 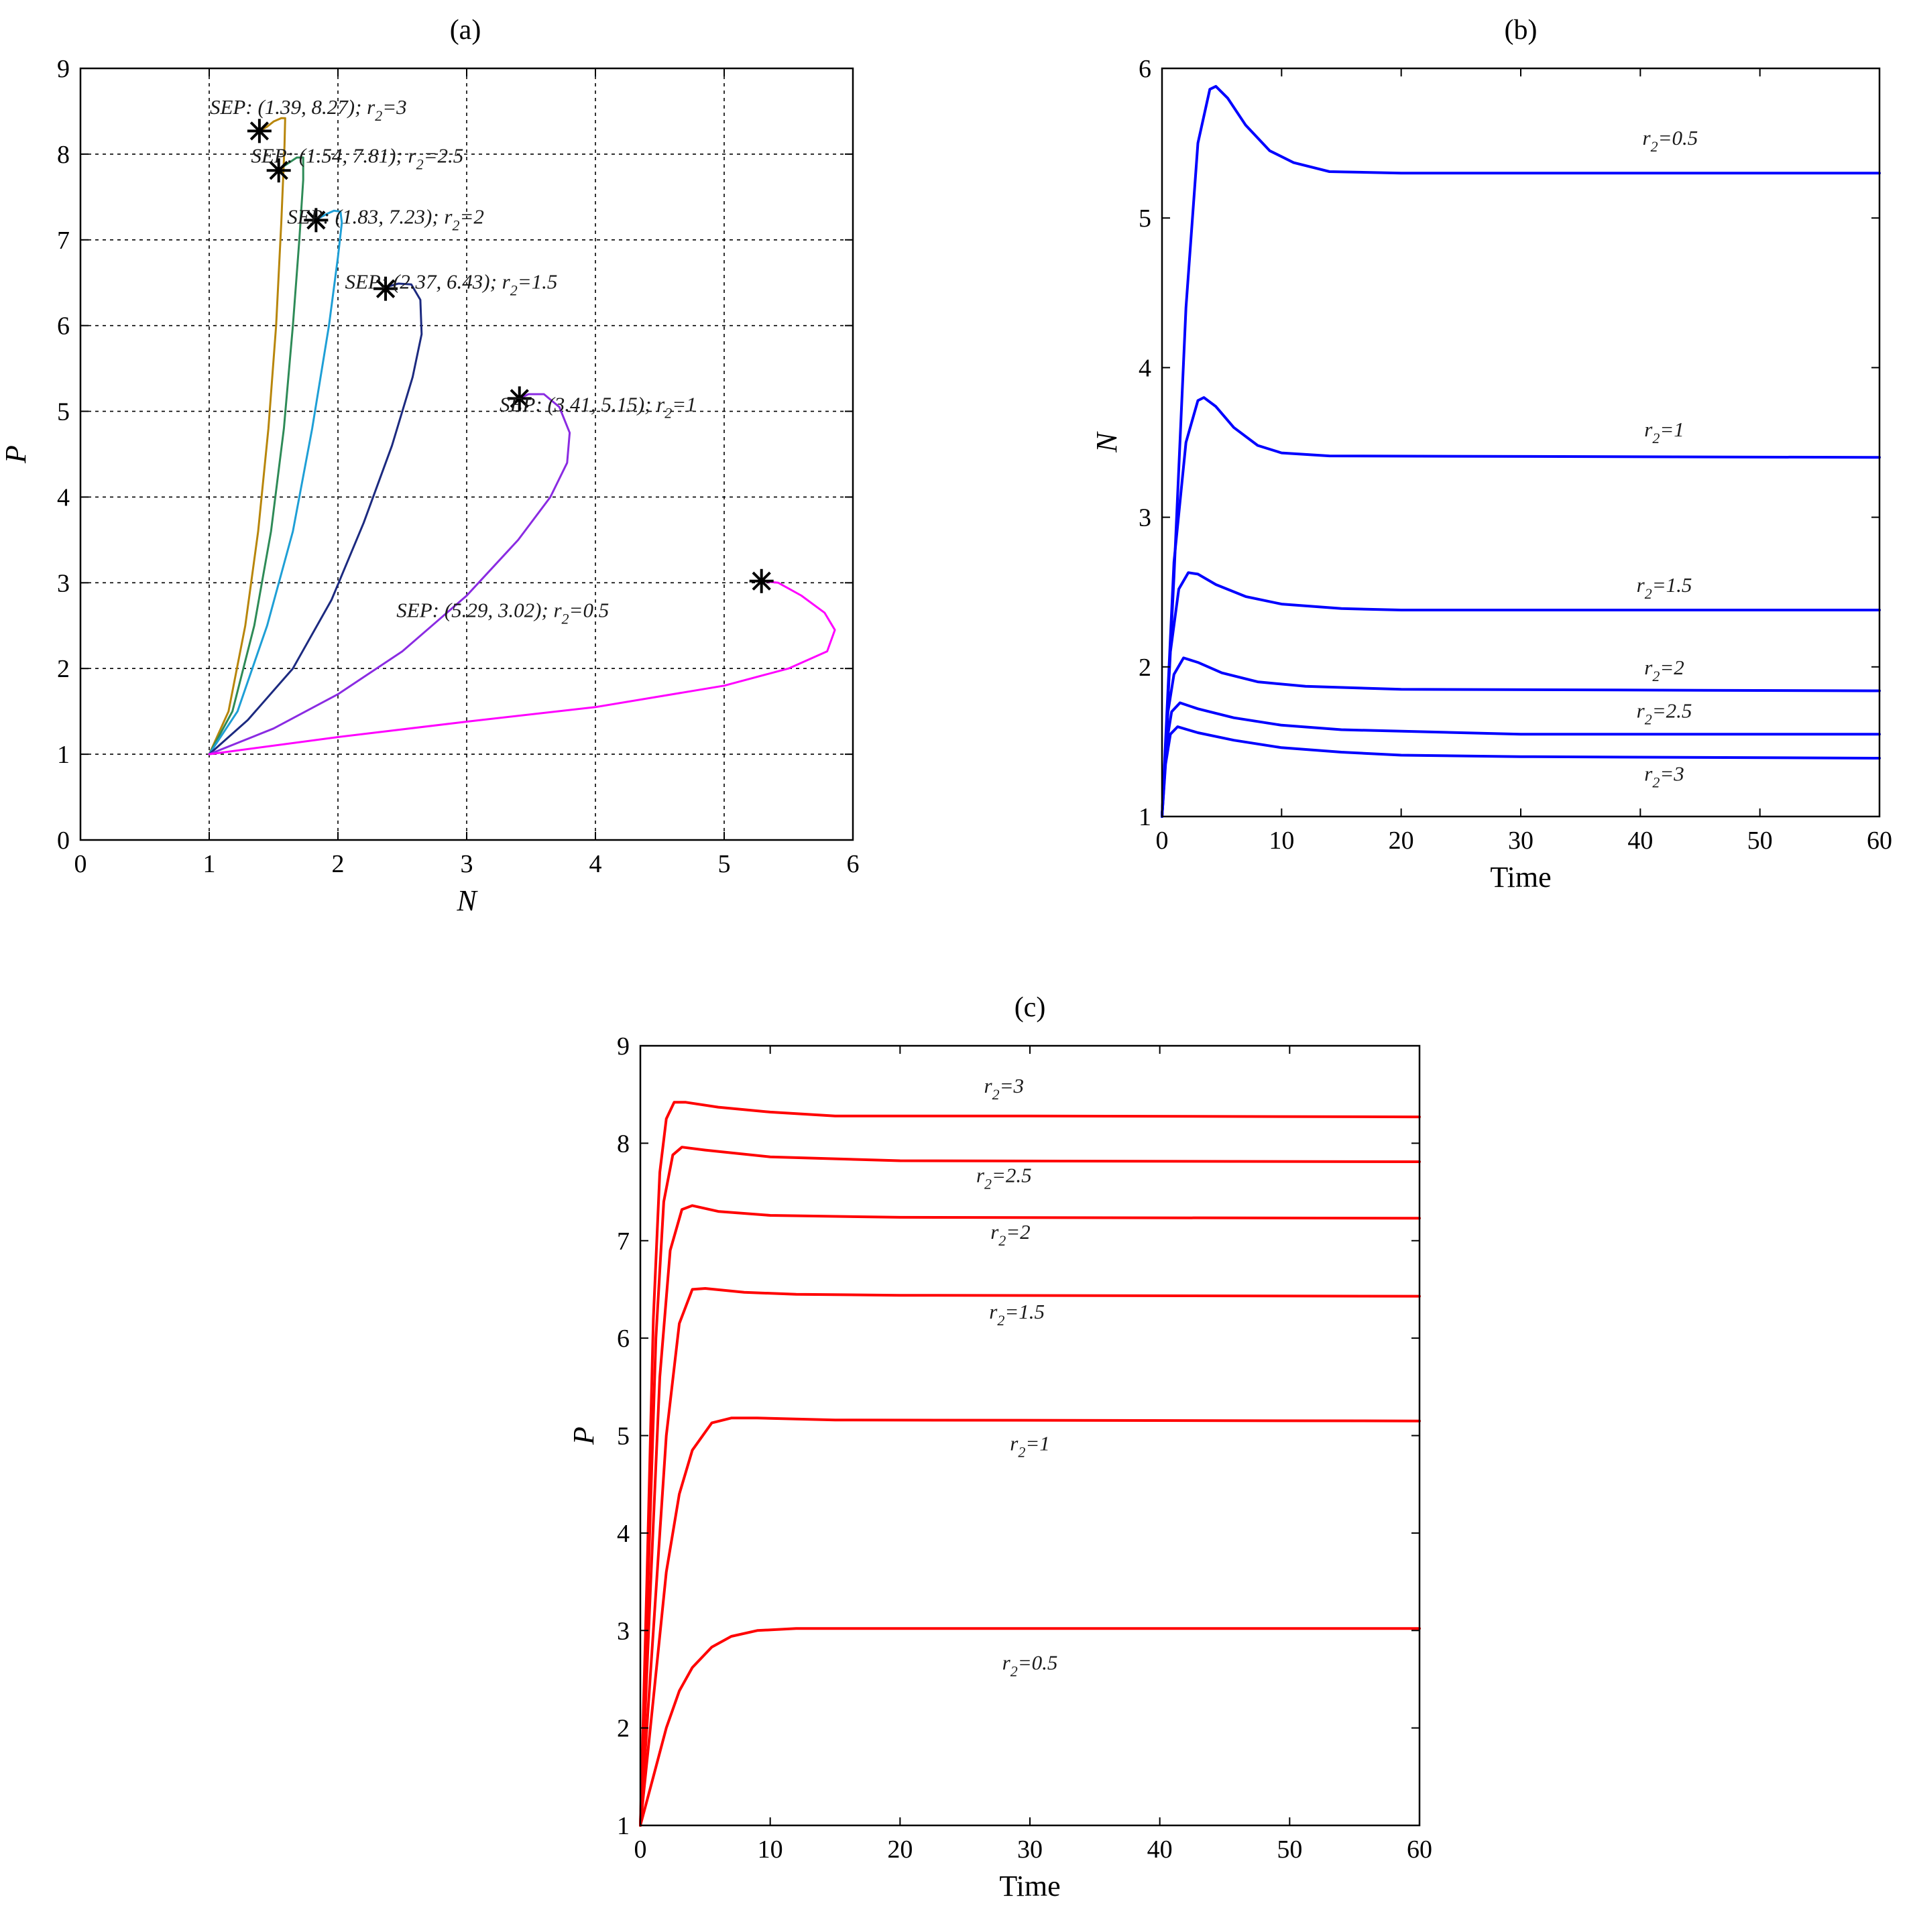 I want to click on panel-title: (c), so click(x=1030, y=1007).